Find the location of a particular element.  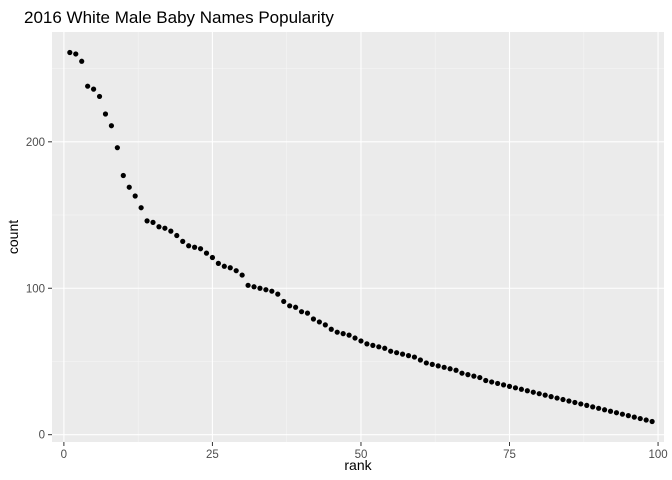

x-axis-title: rank is located at coordinates (358, 465).